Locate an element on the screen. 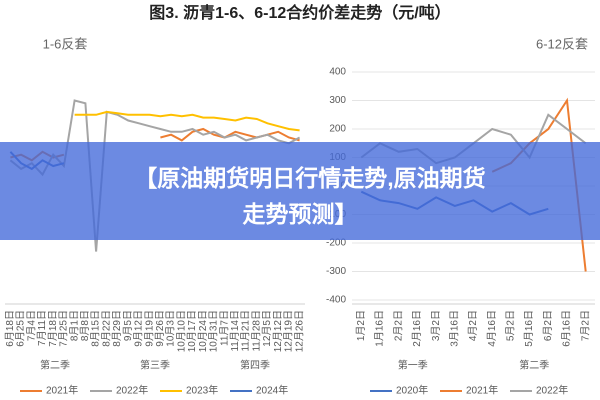 The image size is (600, 400). x-tick-label: 3月2日 is located at coordinates (436, 325).